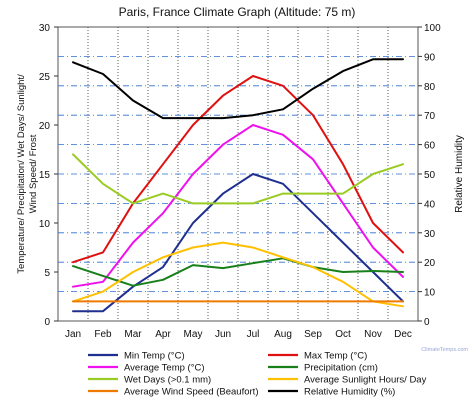 This screenshot has width=474, height=405. I want to click on left-axis-title-line2: Wind Speed/ Frost, so click(33, 173).